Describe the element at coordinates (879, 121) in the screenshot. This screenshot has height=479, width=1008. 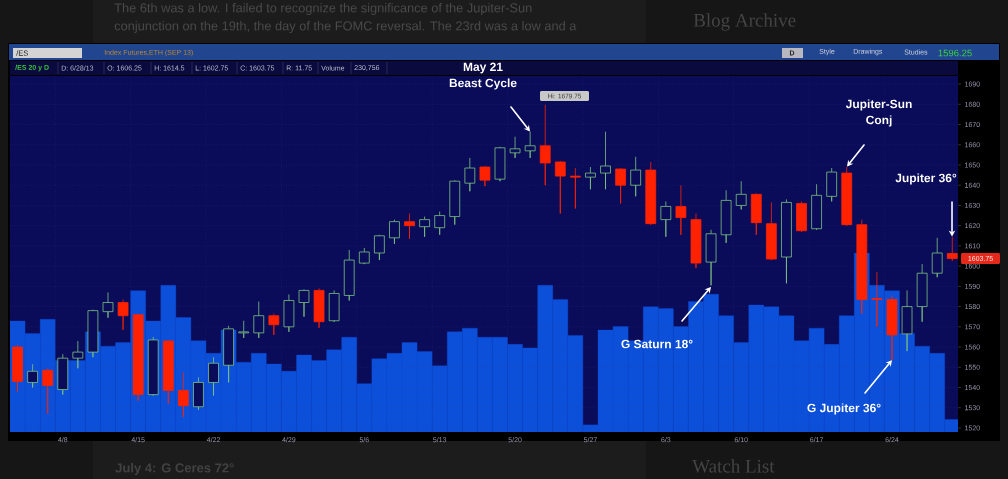
I see `annotation: Conj` at that location.